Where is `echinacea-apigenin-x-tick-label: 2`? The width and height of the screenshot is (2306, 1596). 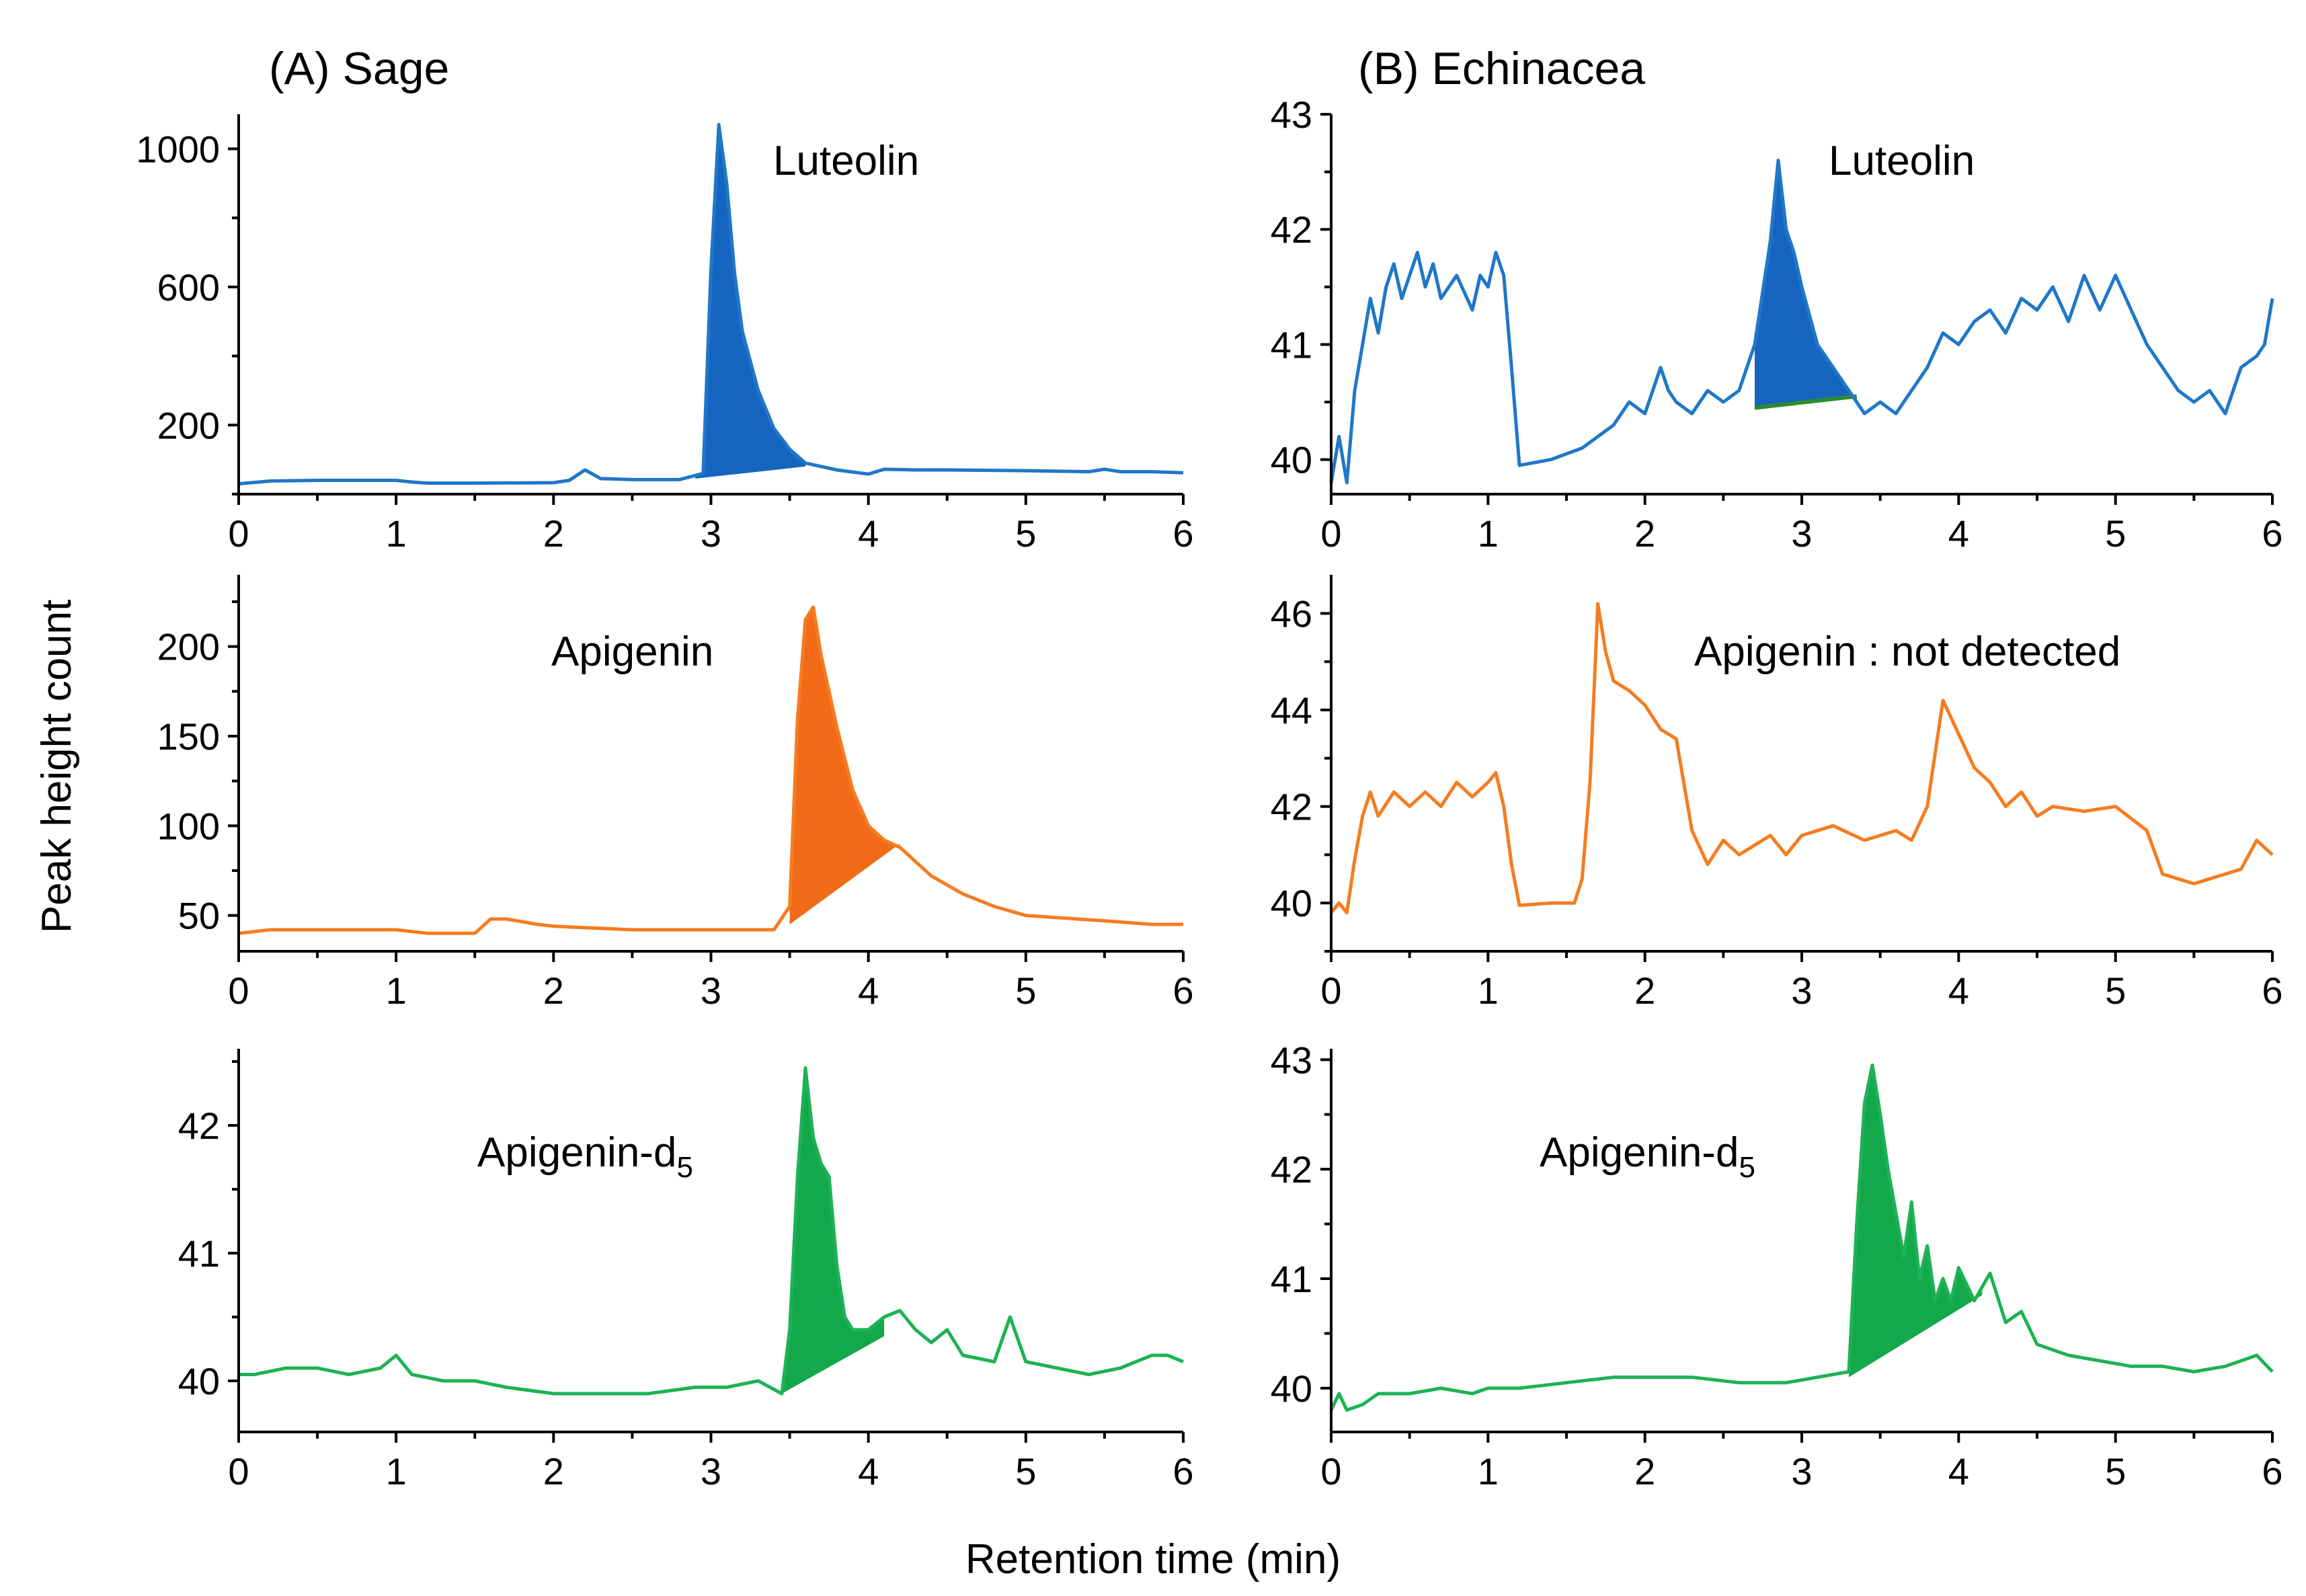 echinacea-apigenin-x-tick-label: 2 is located at coordinates (1645, 991).